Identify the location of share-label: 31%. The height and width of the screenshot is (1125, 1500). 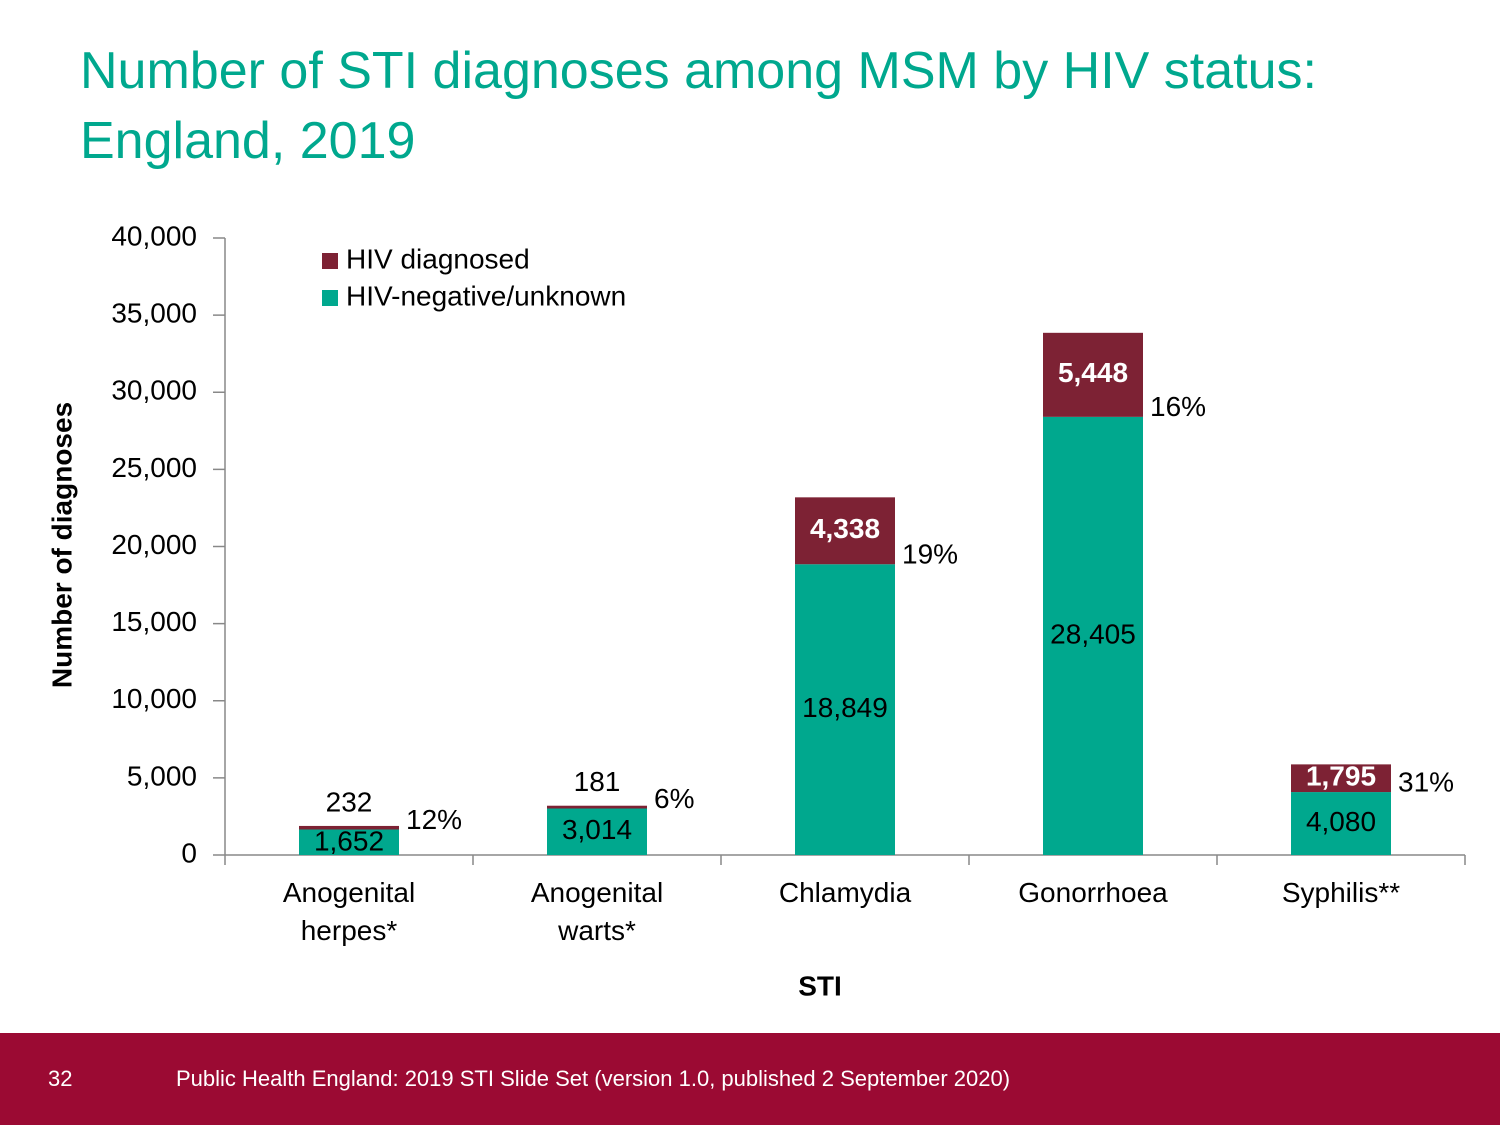
(1426, 781).